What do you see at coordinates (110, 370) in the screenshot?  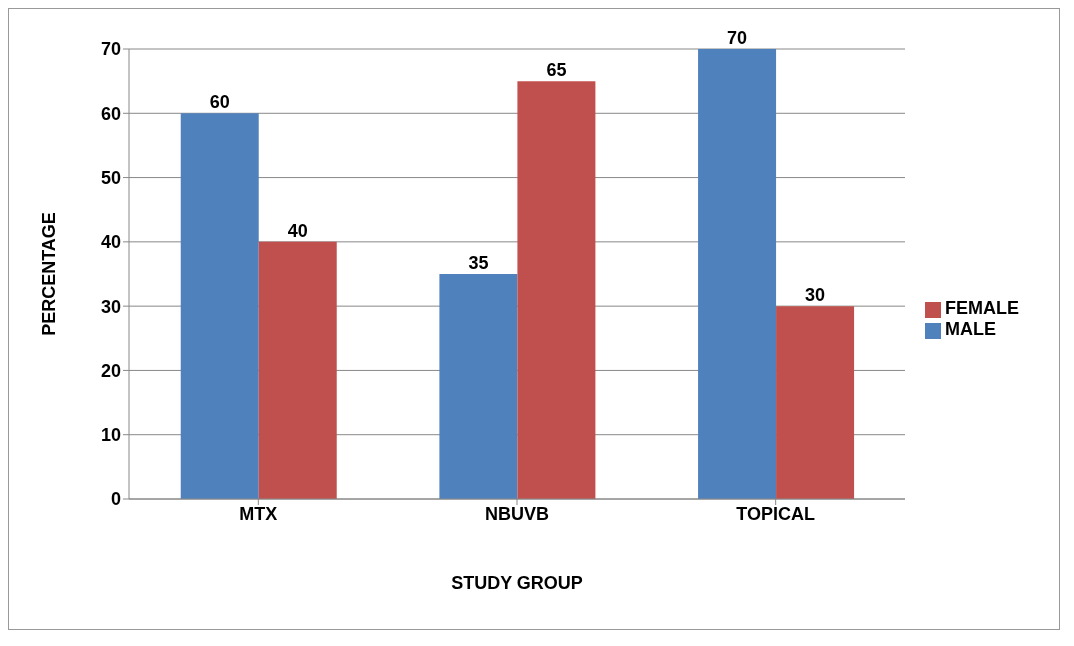 I see `y-tick-label: 20` at bounding box center [110, 370].